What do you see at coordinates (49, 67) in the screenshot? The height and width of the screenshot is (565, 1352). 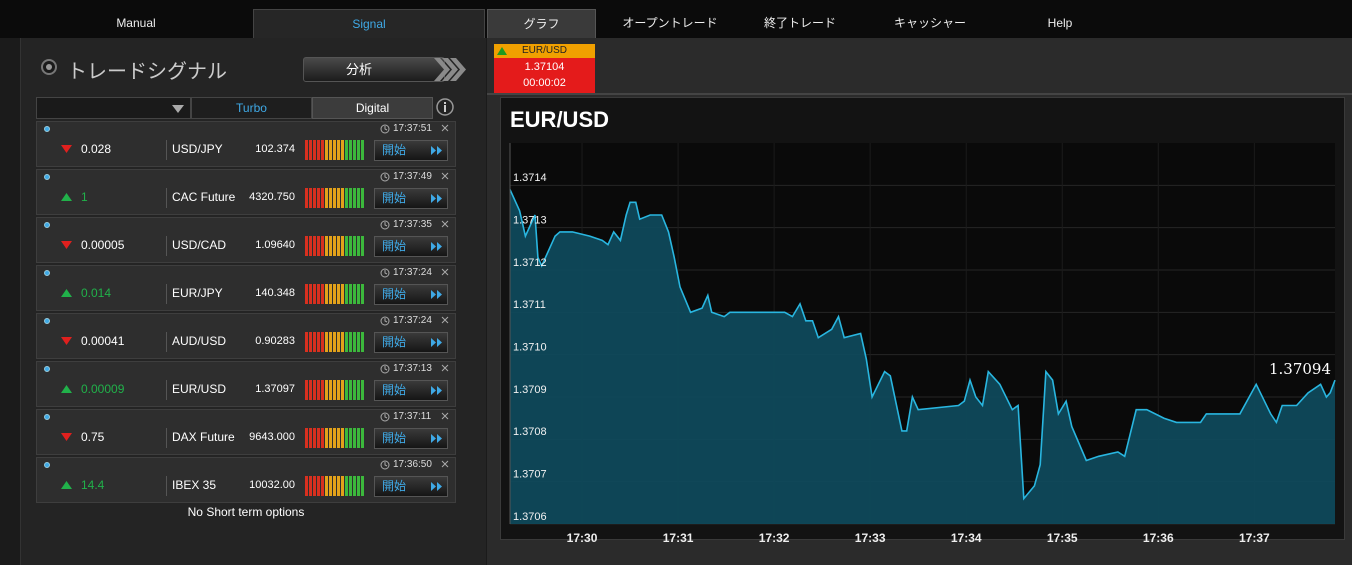 I see `radio` at bounding box center [49, 67].